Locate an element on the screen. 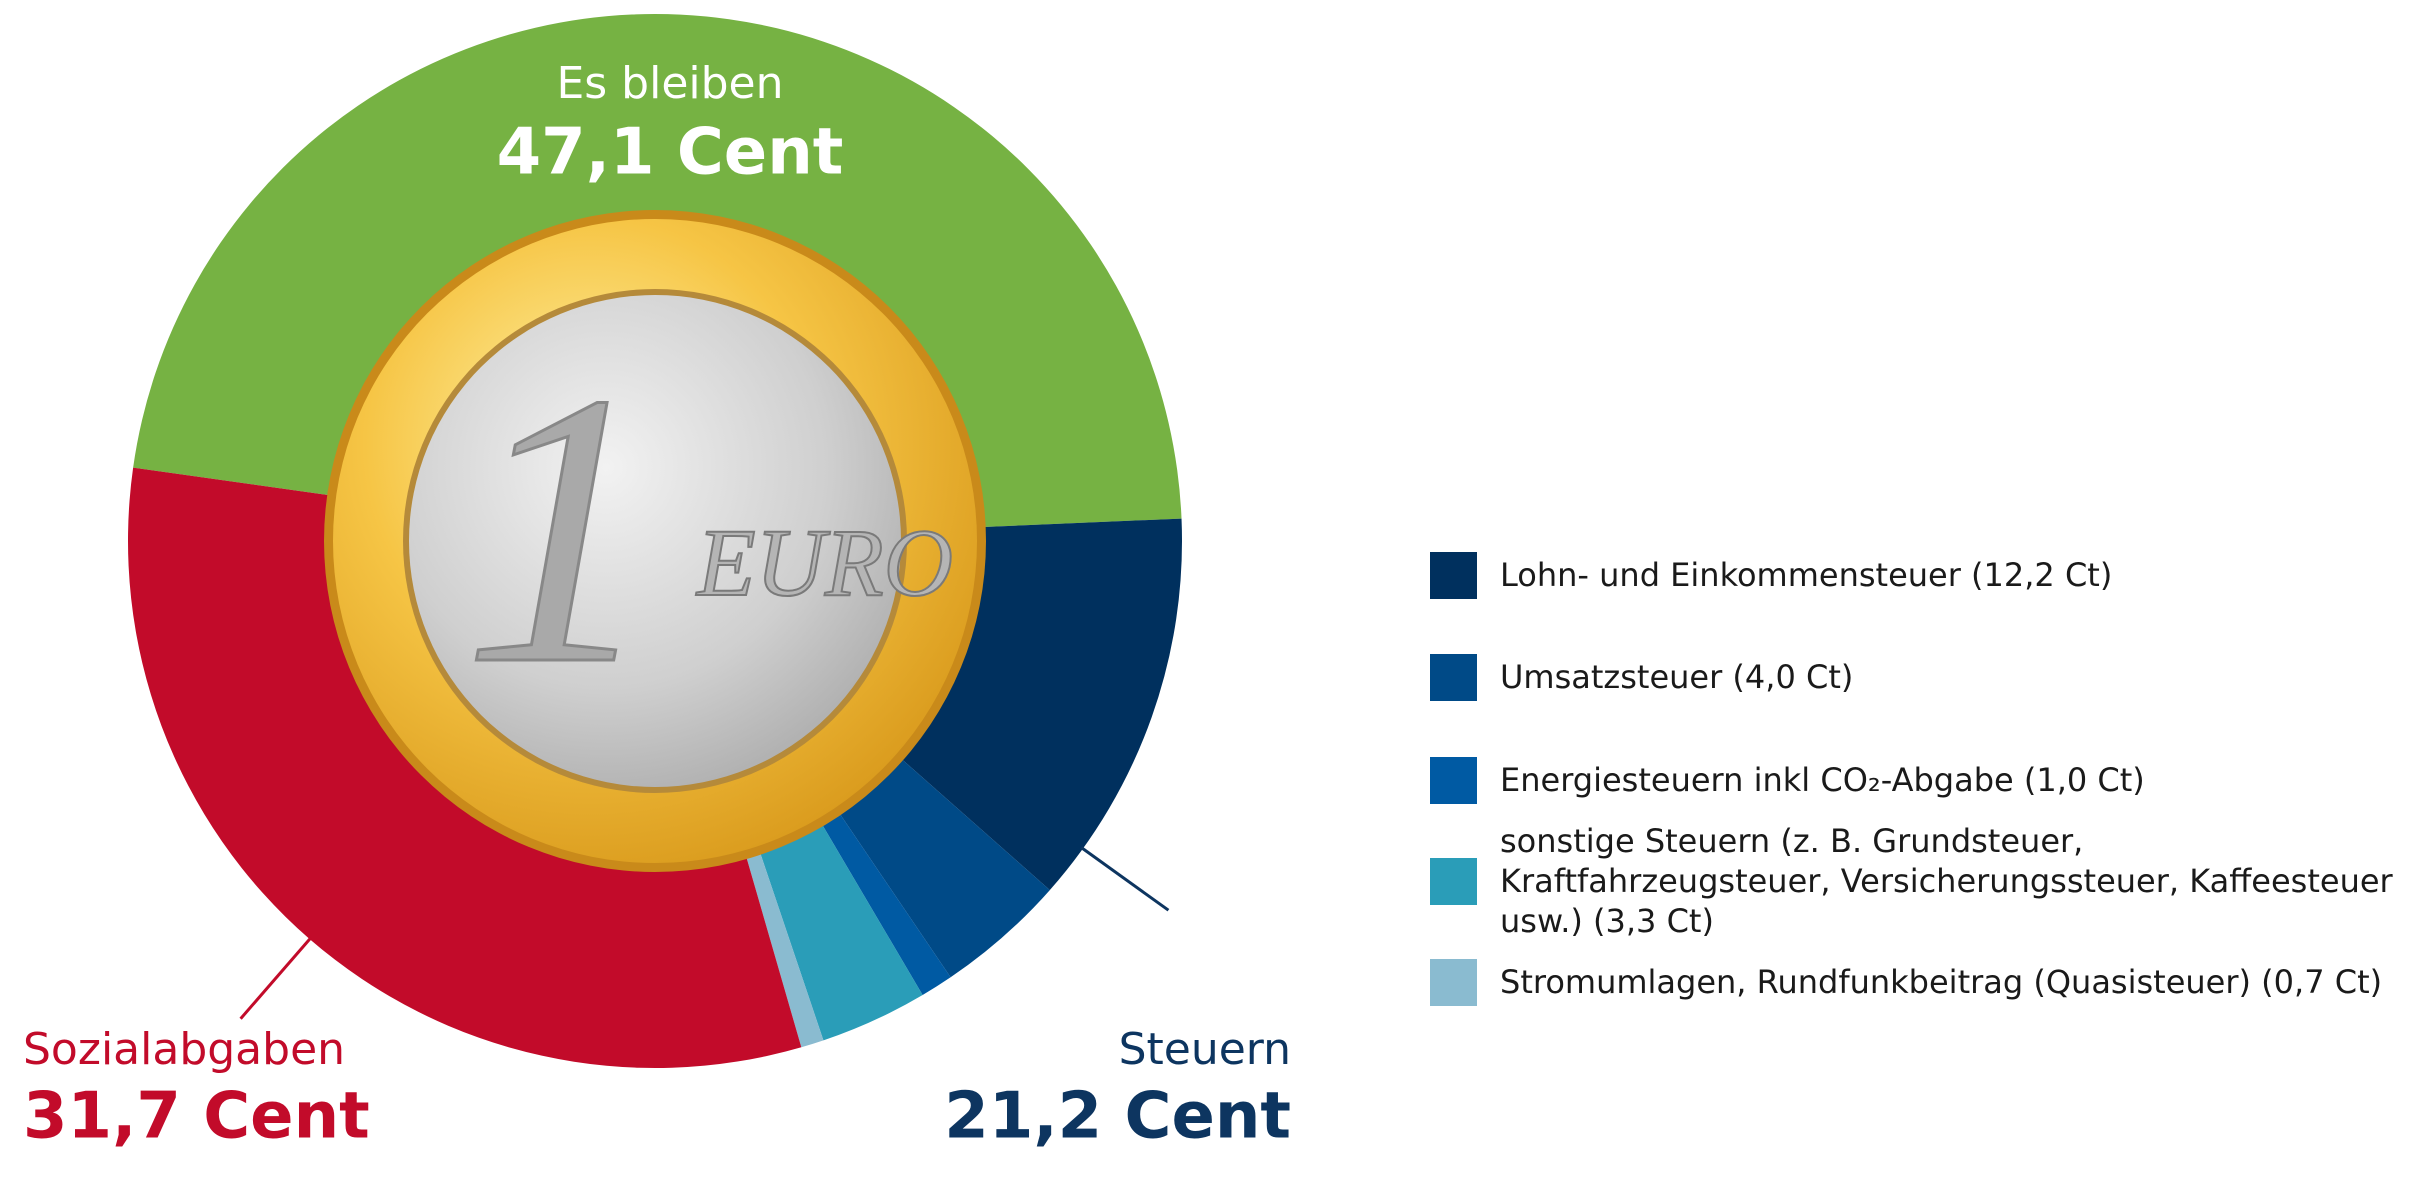 The image size is (2432, 1200). legend-item: Energiesteuern inkl CO₂-Abgabe (1,0 Ct) is located at coordinates (1925, 780).